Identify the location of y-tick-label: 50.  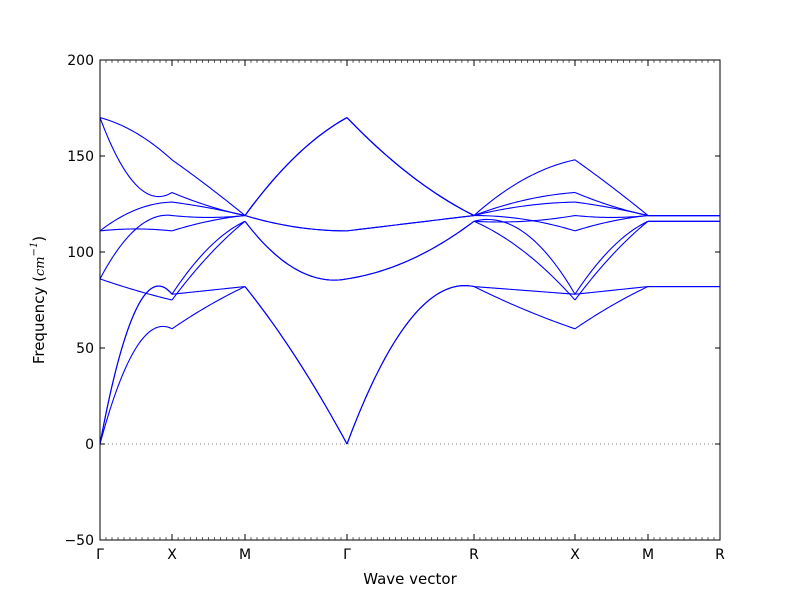
(85, 349).